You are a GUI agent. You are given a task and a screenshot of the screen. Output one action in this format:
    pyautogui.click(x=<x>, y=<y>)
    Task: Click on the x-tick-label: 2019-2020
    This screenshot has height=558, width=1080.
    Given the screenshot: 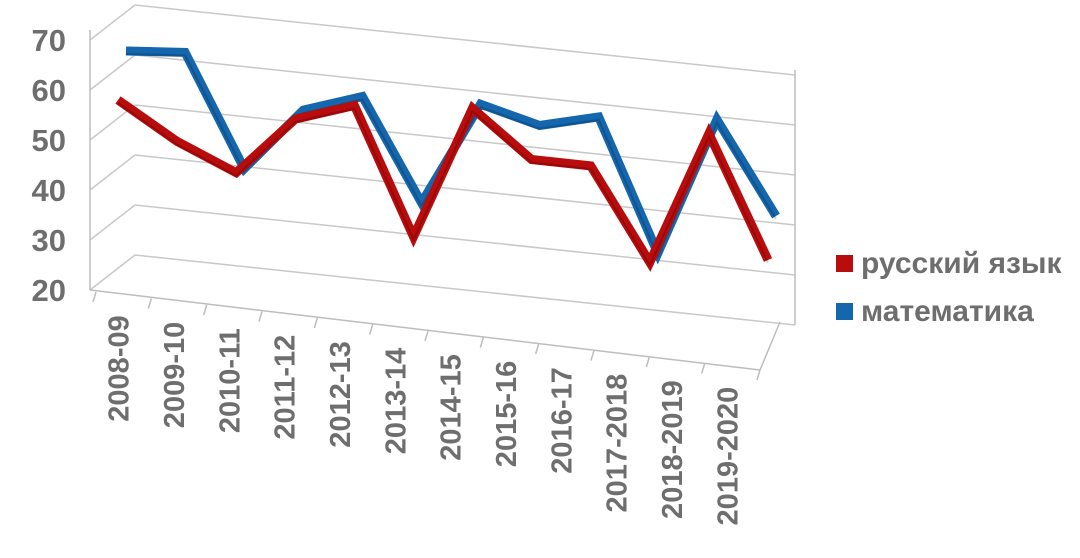 What is the action you would take?
    pyautogui.click(x=728, y=456)
    